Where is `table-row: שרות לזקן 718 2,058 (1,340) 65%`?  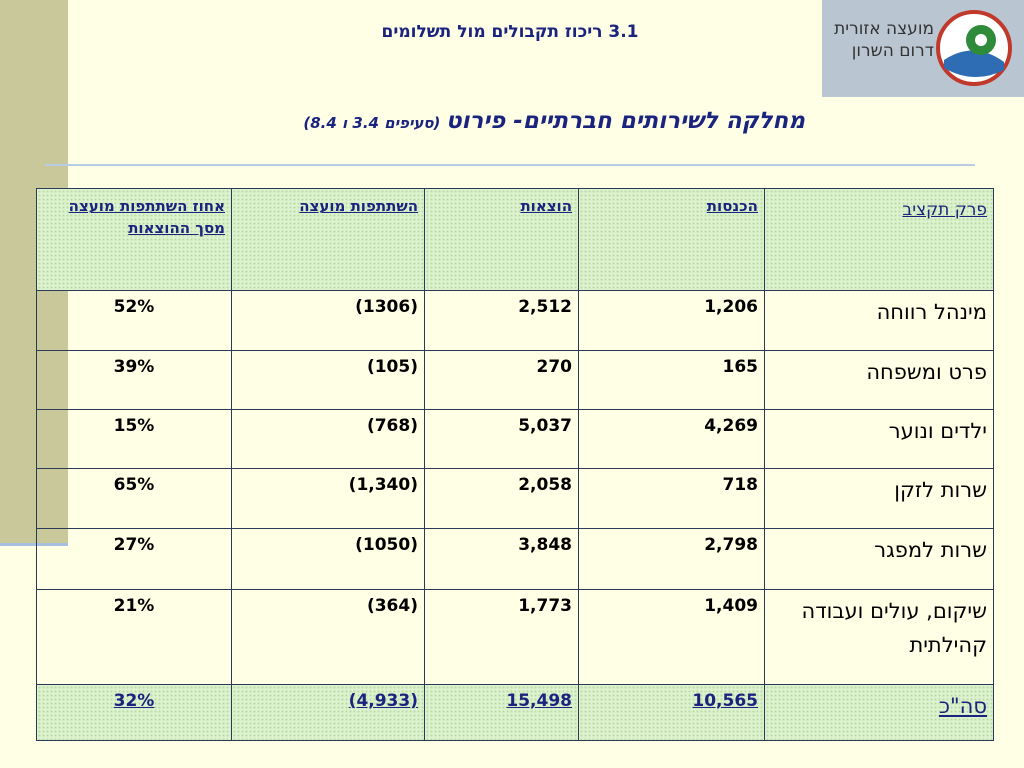
table-row: שרות לזקן 718 2,058 (1,340) 65% is located at coordinates (515, 498).